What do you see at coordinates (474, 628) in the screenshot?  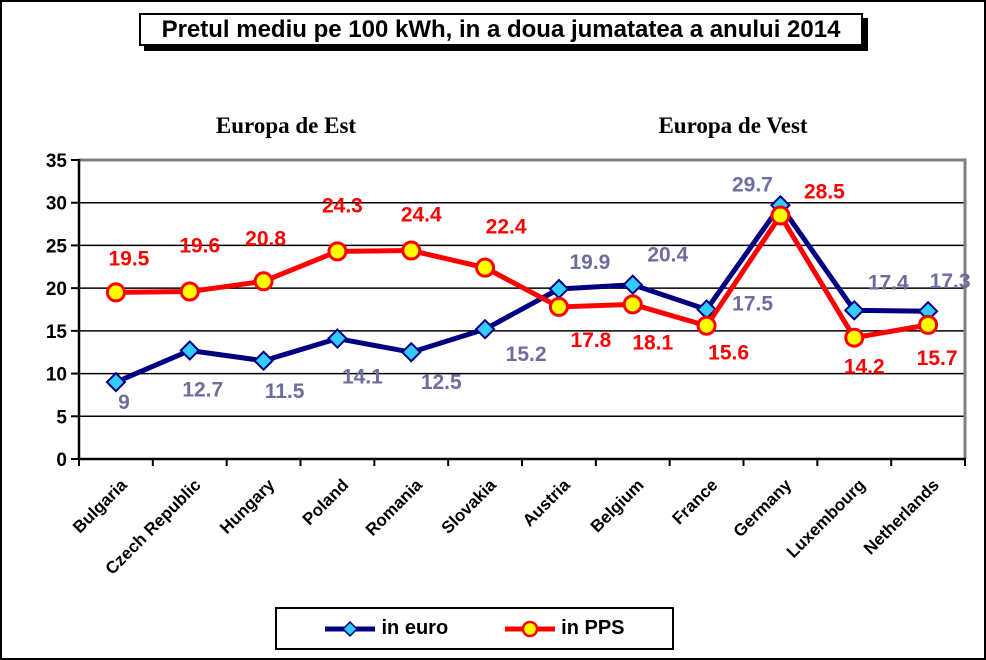 I see `legend-box: in euro in PPS` at bounding box center [474, 628].